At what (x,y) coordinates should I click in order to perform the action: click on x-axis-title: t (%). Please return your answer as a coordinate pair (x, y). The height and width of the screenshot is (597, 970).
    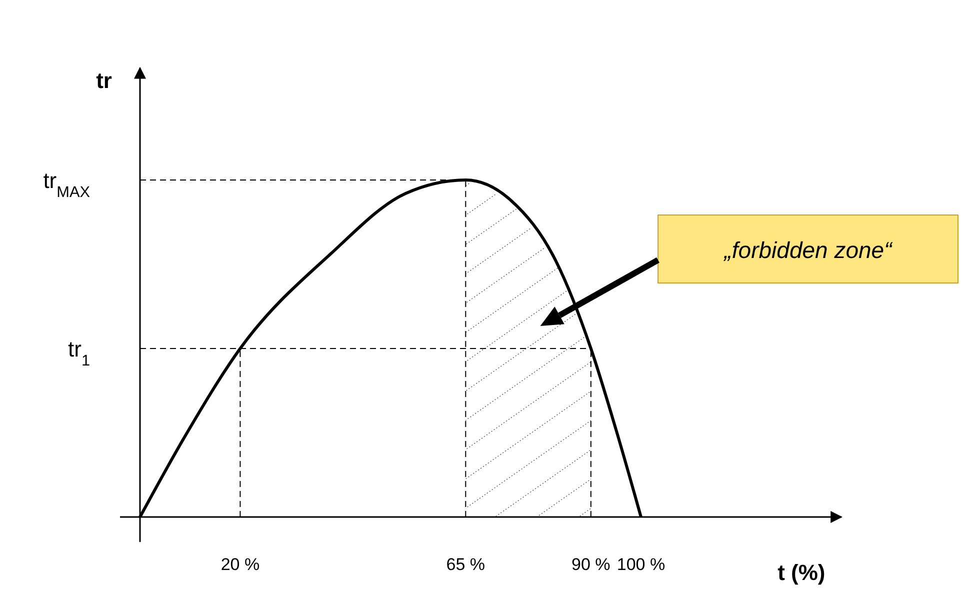
    Looking at the image, I should click on (802, 572).